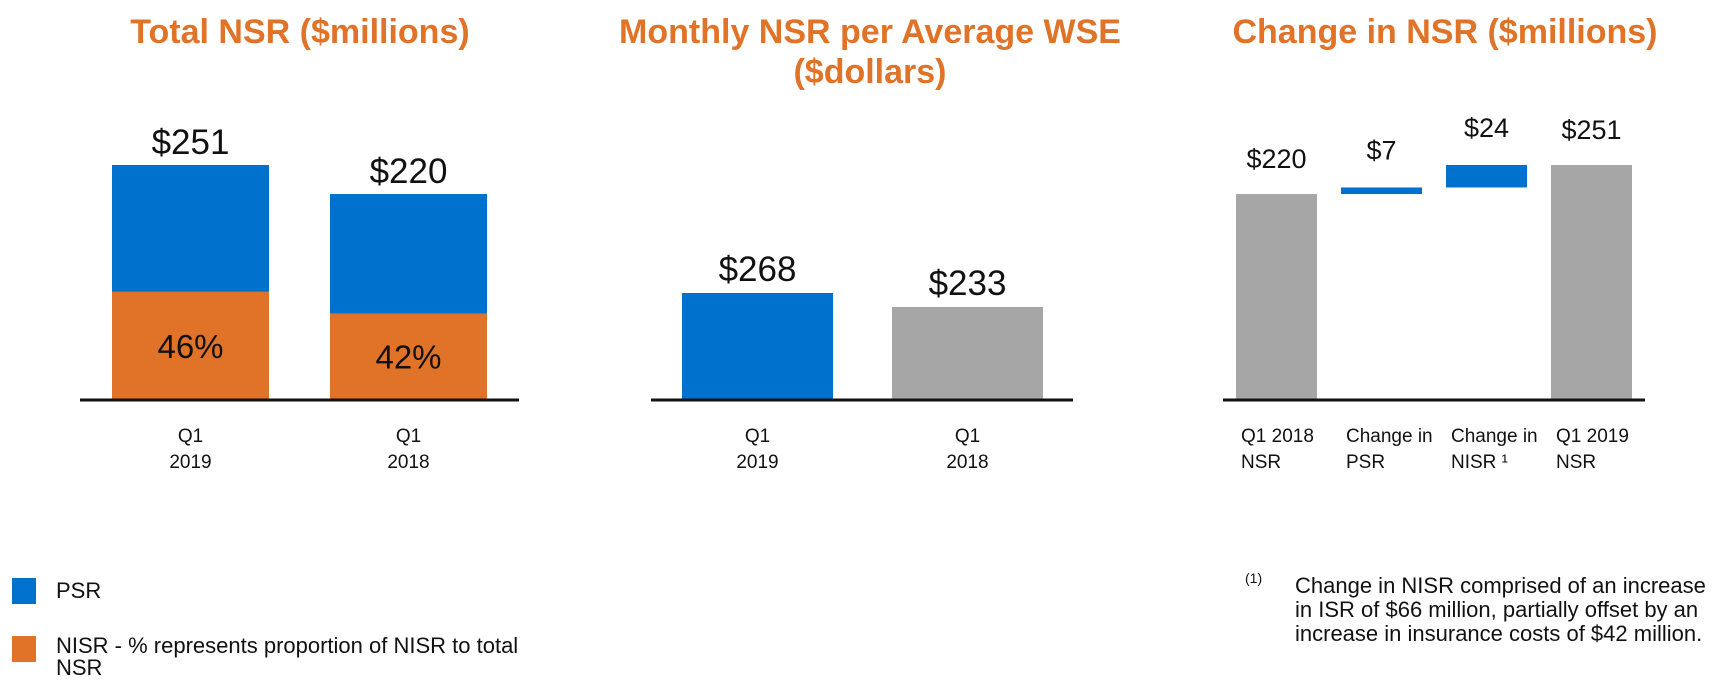 Image resolution: width=1718 pixels, height=693 pixels. What do you see at coordinates (1576, 462) in the screenshot?
I see `x-tick-label-waterfall-3-line-2: NSR` at bounding box center [1576, 462].